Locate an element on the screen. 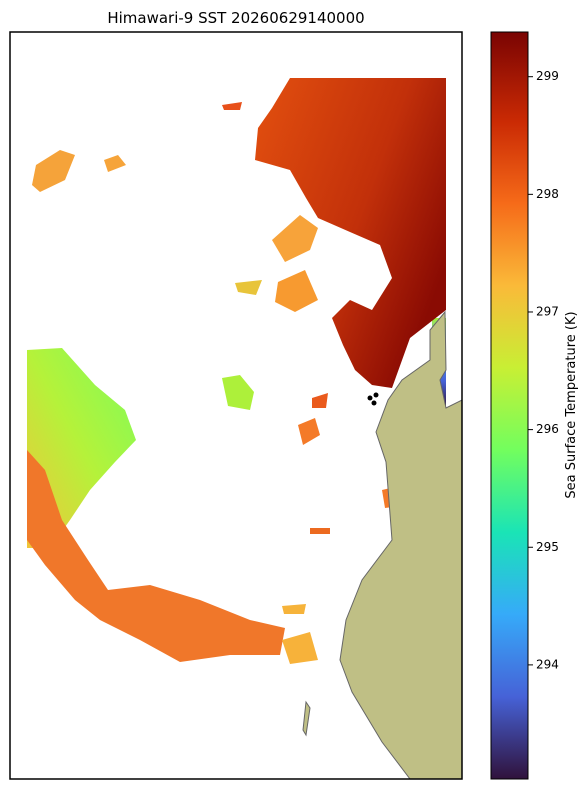  map-title: Himawari-9 SST 20260629140000 is located at coordinates (235, 18).